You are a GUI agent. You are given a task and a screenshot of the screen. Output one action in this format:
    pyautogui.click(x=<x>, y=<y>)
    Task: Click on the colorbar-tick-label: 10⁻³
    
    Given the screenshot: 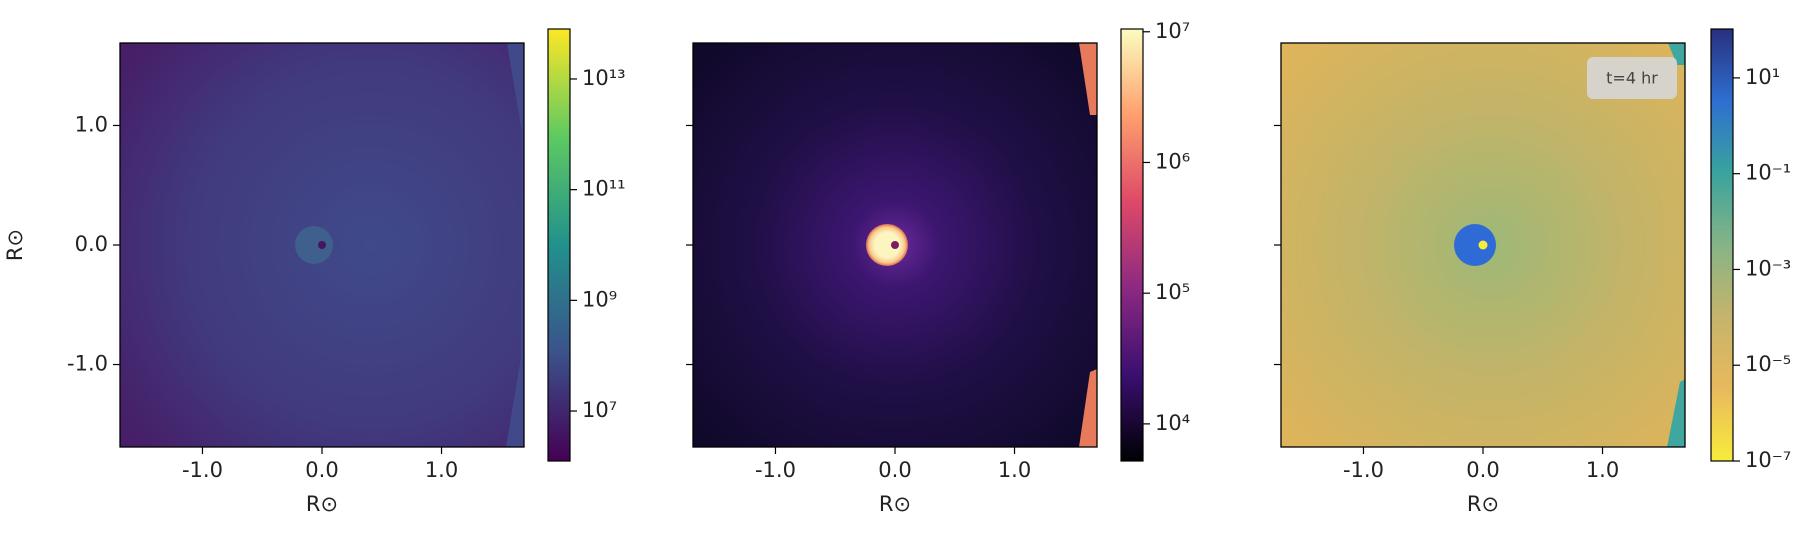 What is the action you would take?
    pyautogui.click(x=1768, y=268)
    